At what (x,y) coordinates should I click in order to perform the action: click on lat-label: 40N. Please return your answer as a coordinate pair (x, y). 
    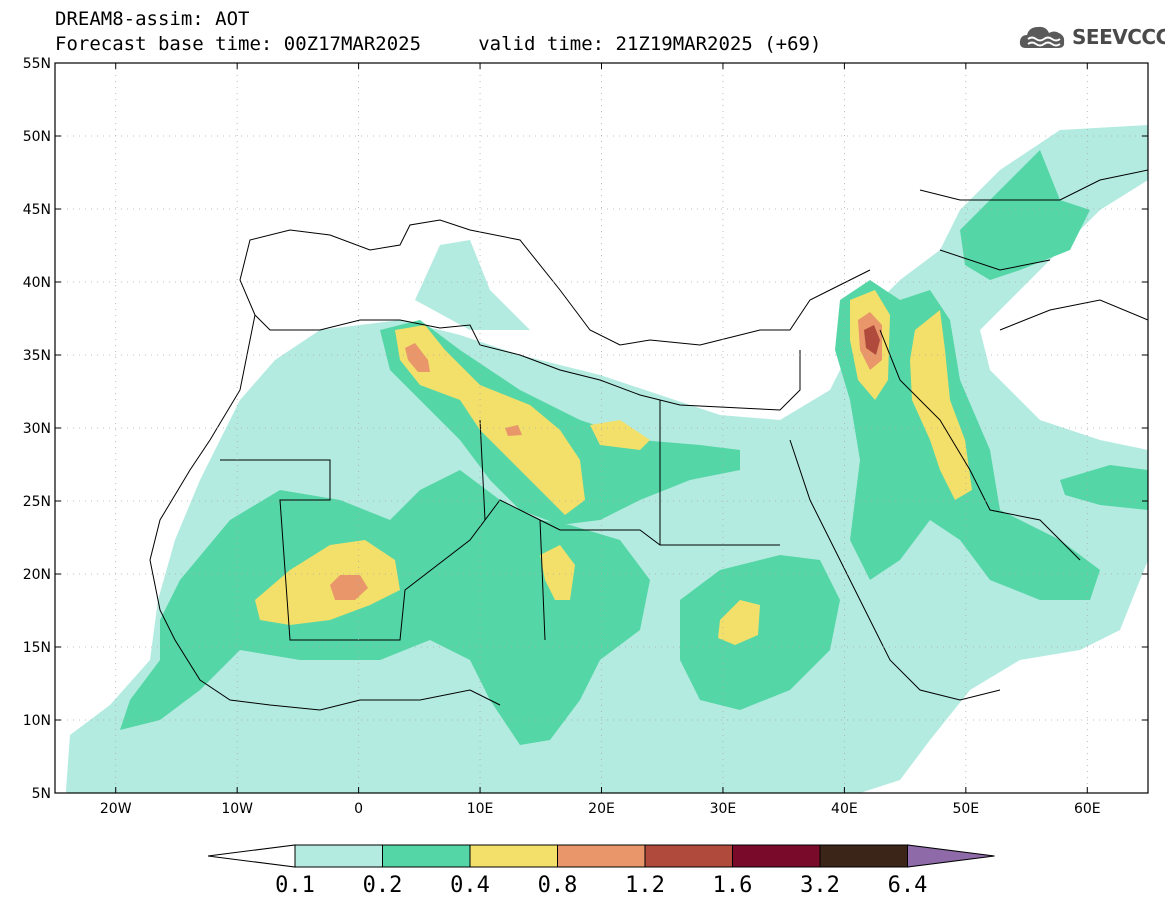
    Looking at the image, I should click on (37, 283).